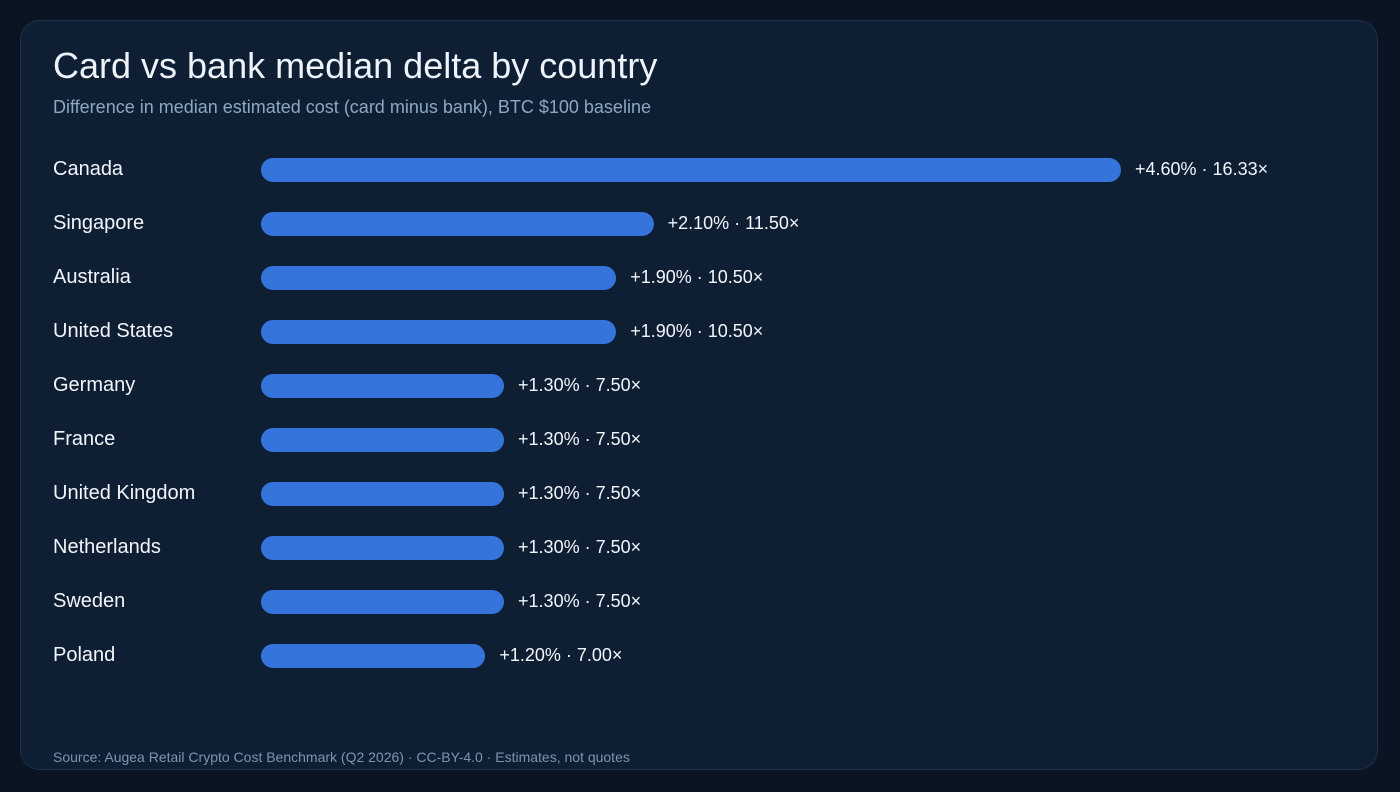 This screenshot has height=792, width=1400. I want to click on bar-row: Sweden +1.30% · 7.50×, so click(699, 602).